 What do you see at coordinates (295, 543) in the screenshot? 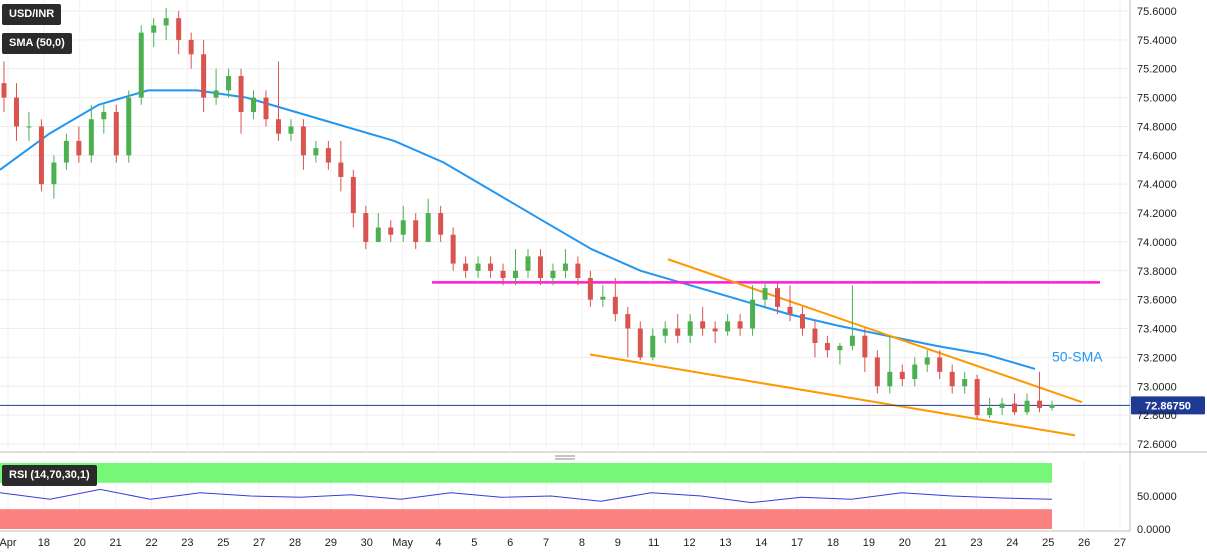
I see `time-tick-label: 28` at bounding box center [295, 543].